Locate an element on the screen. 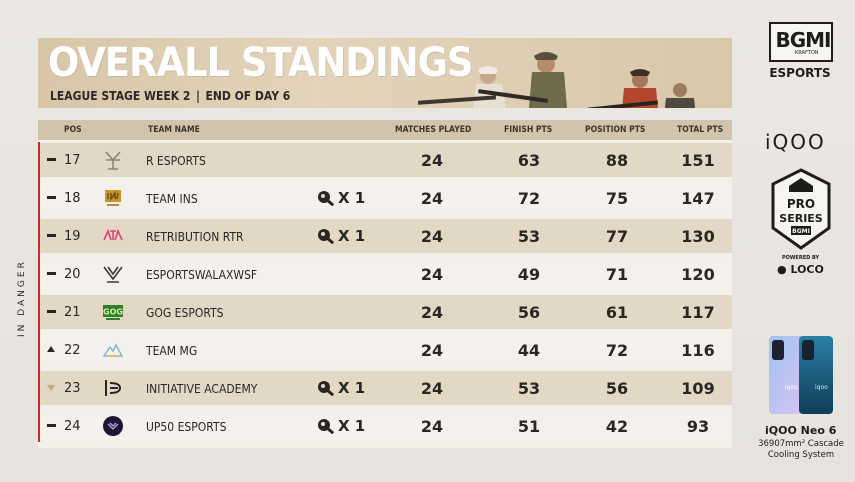 The width and height of the screenshot is (855, 482). team-name: TEAM INS is located at coordinates (172, 199).